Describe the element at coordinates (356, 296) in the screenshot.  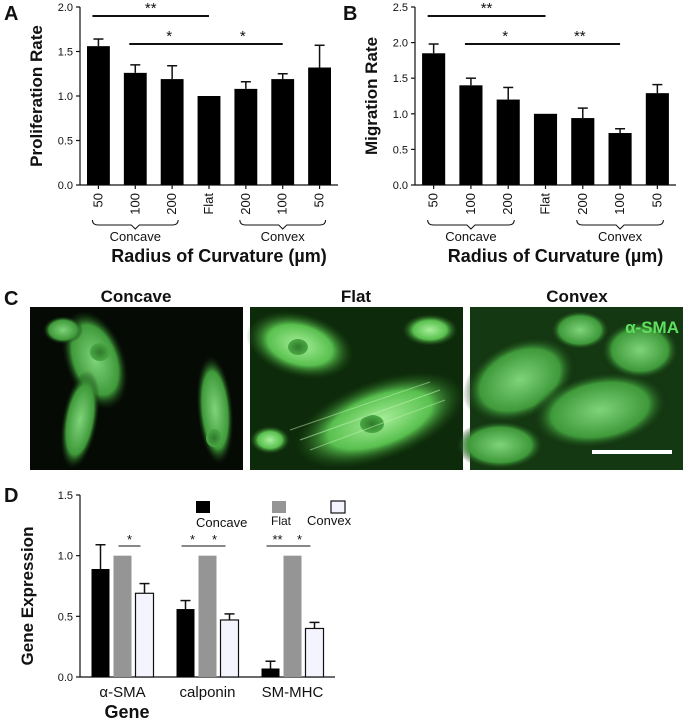
I see `image-title-flat: Flat` at that location.